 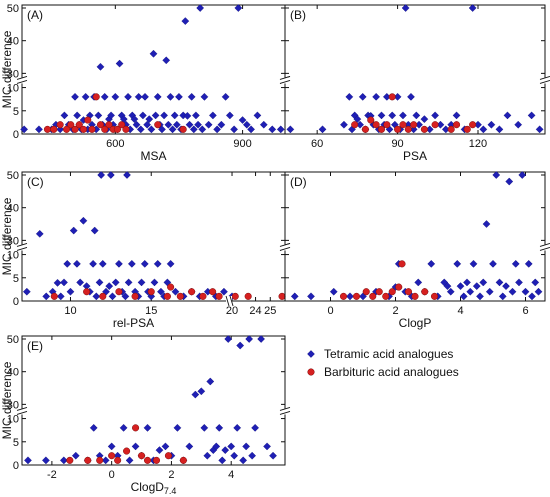 I want to click on plot-frame, so click(x=153, y=400).